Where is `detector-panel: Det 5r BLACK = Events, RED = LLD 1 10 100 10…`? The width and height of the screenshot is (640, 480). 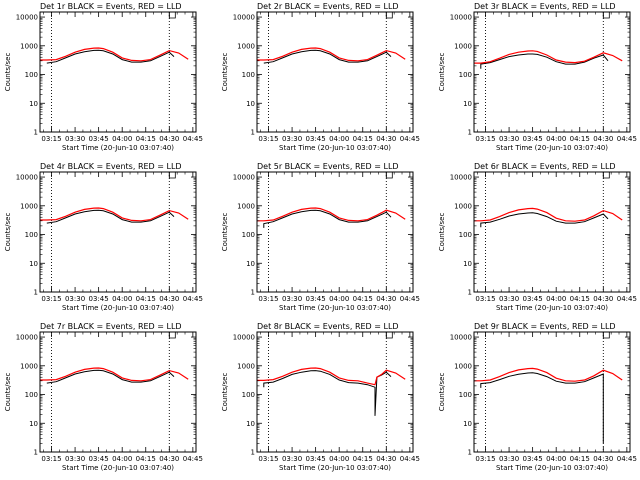 detector-panel: Det 5r BLACK = Events, RED = LLD 1 10 100 10… is located at coordinates (320, 237).